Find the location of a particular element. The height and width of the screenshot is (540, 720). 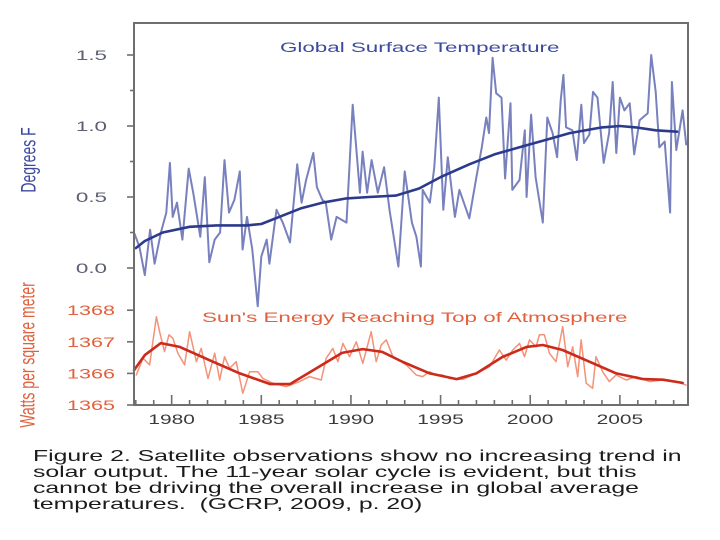

solar-axis-title-group: Watts per square meter is located at coordinates (28, 355).